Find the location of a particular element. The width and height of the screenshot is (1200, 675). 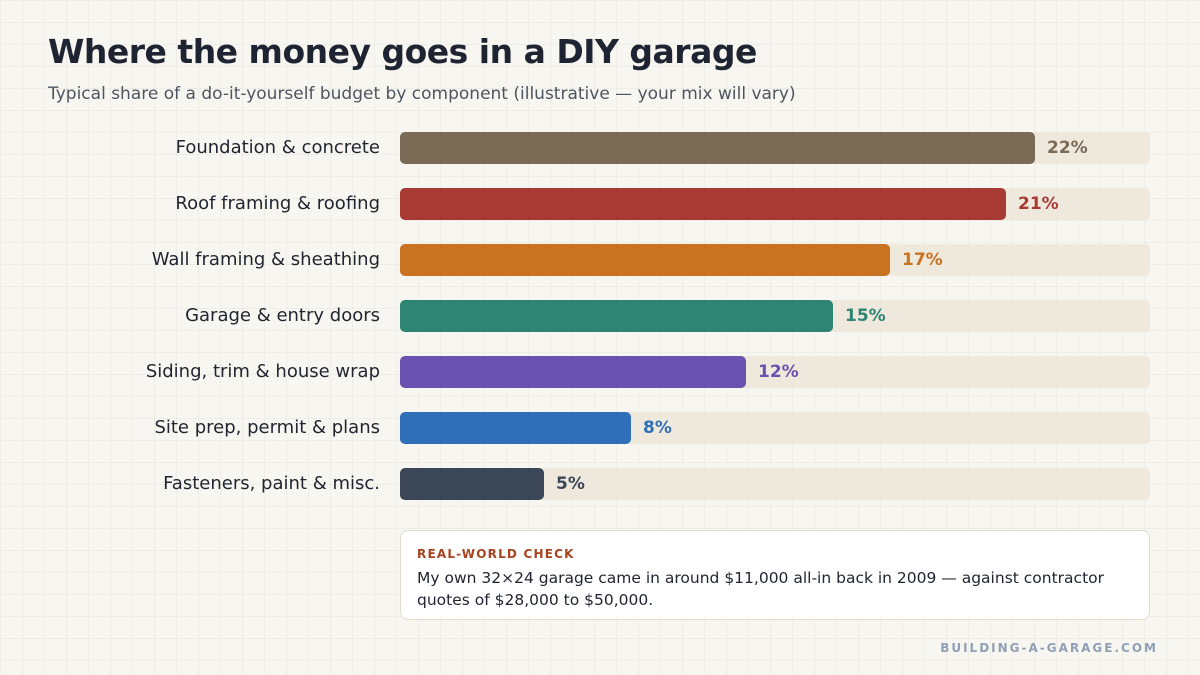

bar-track: 21% is located at coordinates (775, 204).